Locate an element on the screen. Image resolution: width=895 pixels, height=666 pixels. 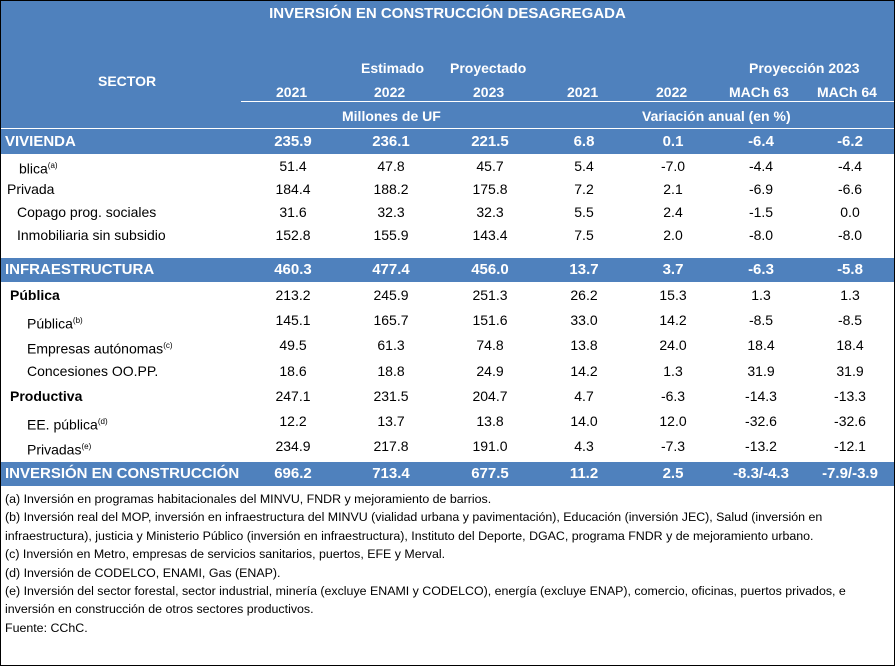
cell-value: 456.0 is located at coordinates (490, 269).